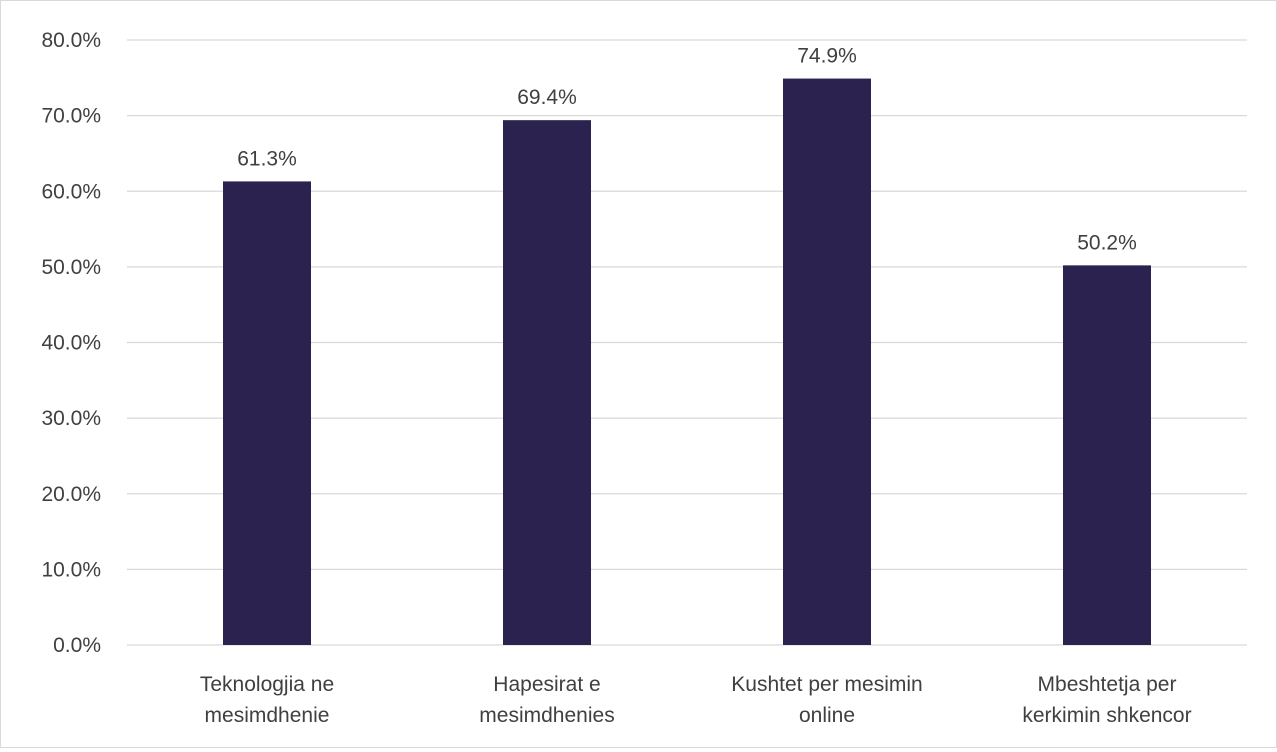 This screenshot has width=1277, height=752. What do you see at coordinates (71, 40) in the screenshot?
I see `y-tick-label: 80.0%` at bounding box center [71, 40].